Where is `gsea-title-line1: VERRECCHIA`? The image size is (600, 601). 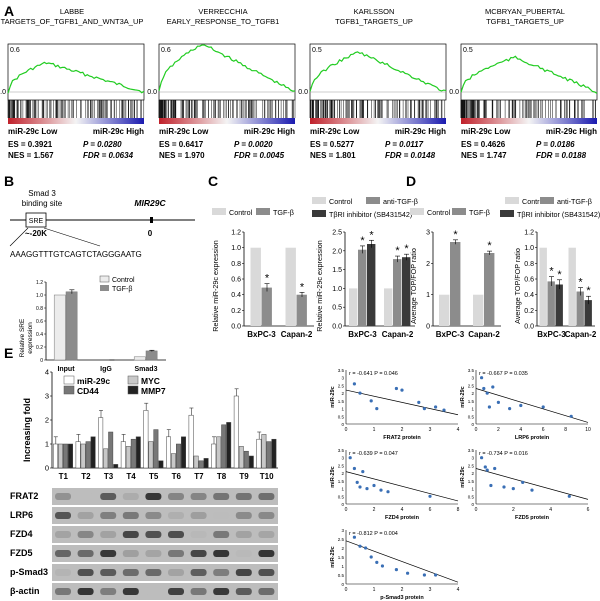
gsea-title-line1: VERRECCHIA is located at coordinates (222, 11).